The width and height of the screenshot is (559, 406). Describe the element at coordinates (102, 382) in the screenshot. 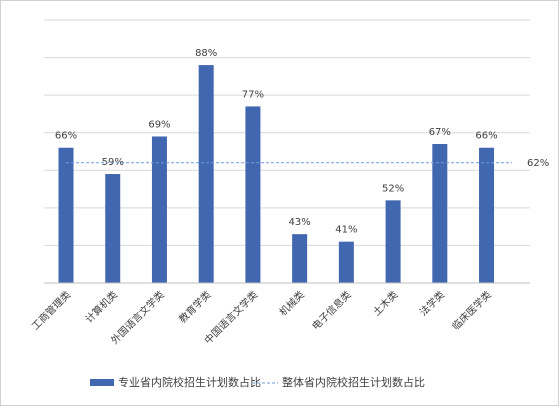

I see `legend-swatch` at that location.